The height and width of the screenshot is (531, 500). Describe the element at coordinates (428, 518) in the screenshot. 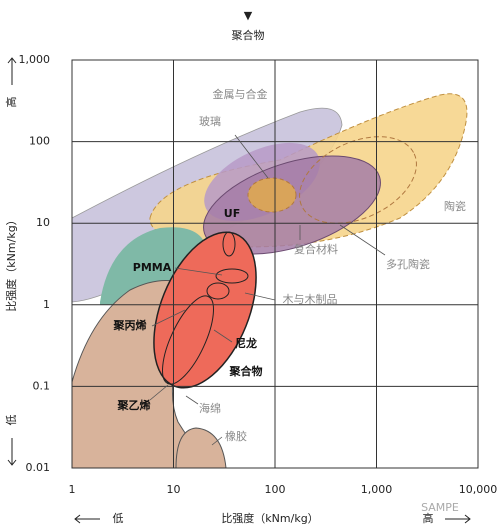

I see `x-high: 高` at that location.